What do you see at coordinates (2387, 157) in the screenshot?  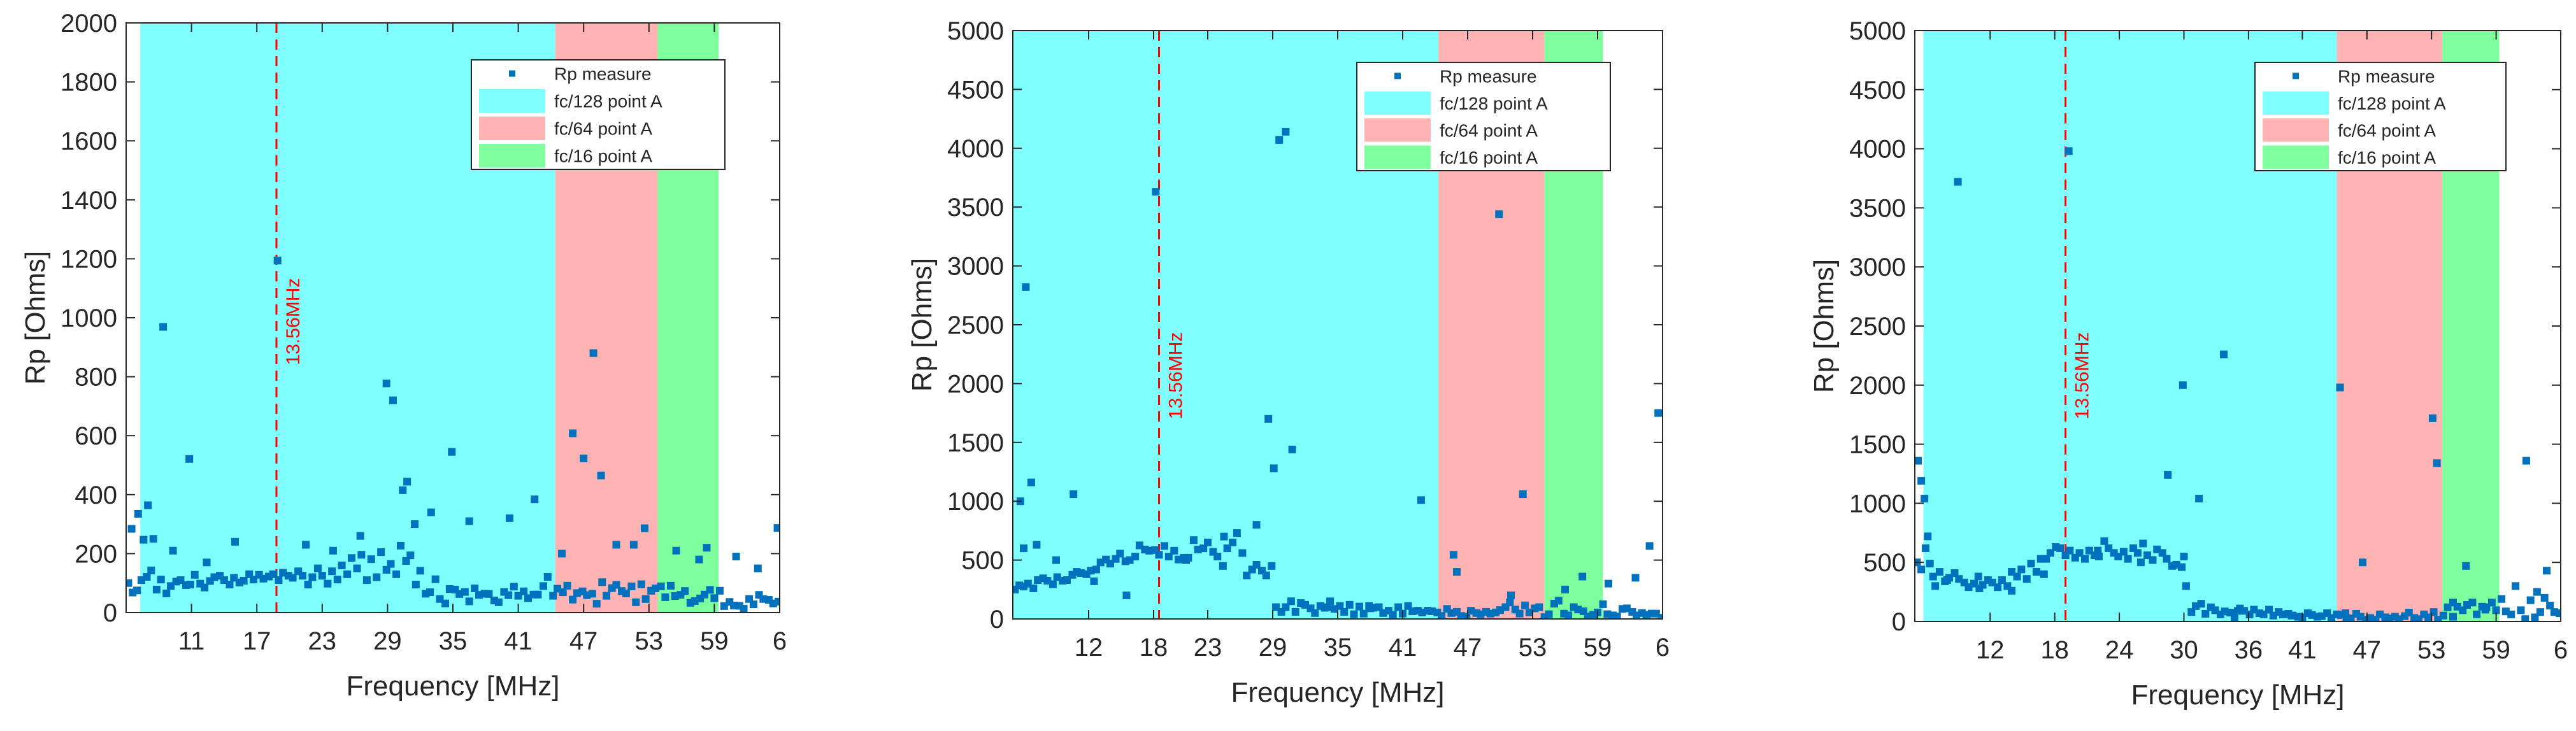 I see `legend-label: fc/16 point A` at bounding box center [2387, 157].